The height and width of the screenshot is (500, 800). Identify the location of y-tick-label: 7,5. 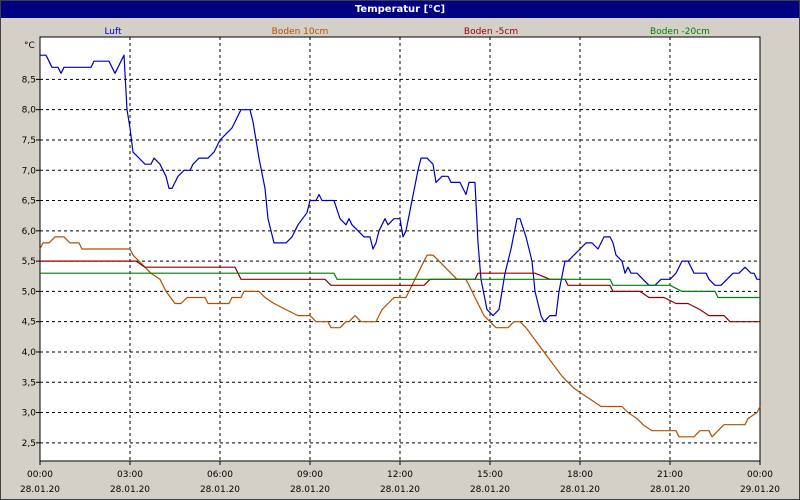
(29, 141).